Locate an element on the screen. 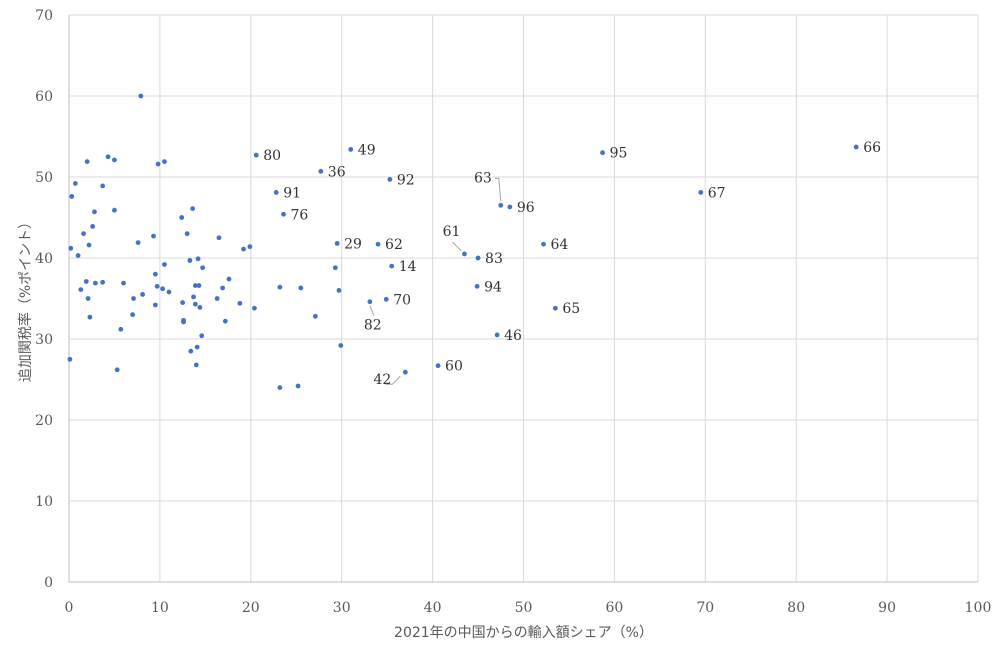  y-tick-label: 20 is located at coordinates (44, 421).